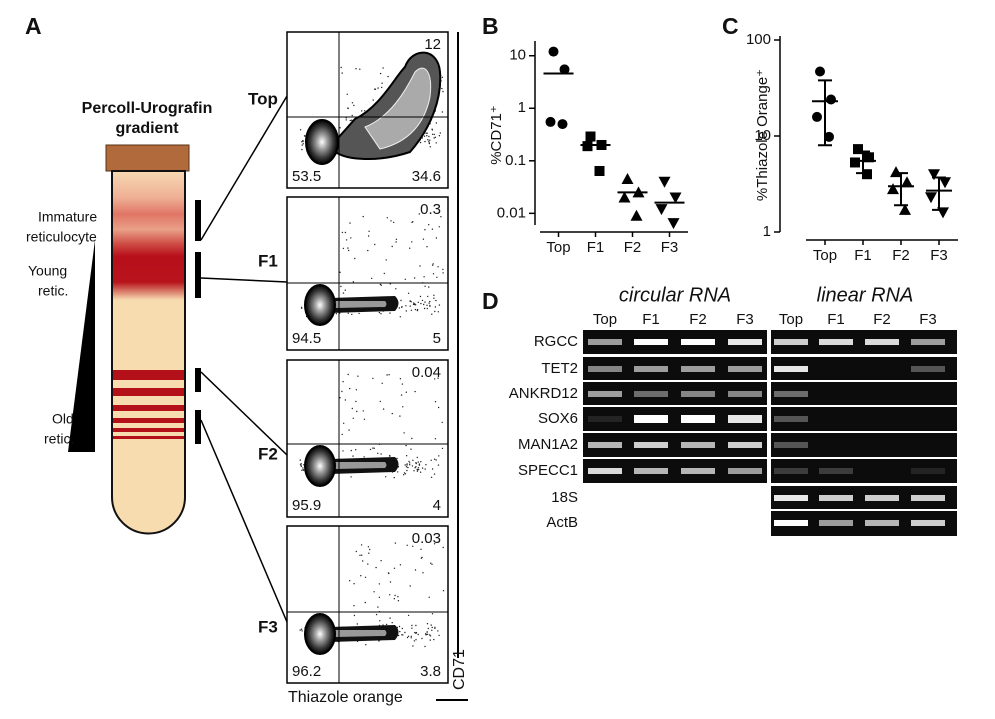 The image size is (995, 719). What do you see at coordinates (928, 319) in the screenshot?
I see `lane-label: F3` at bounding box center [928, 319].